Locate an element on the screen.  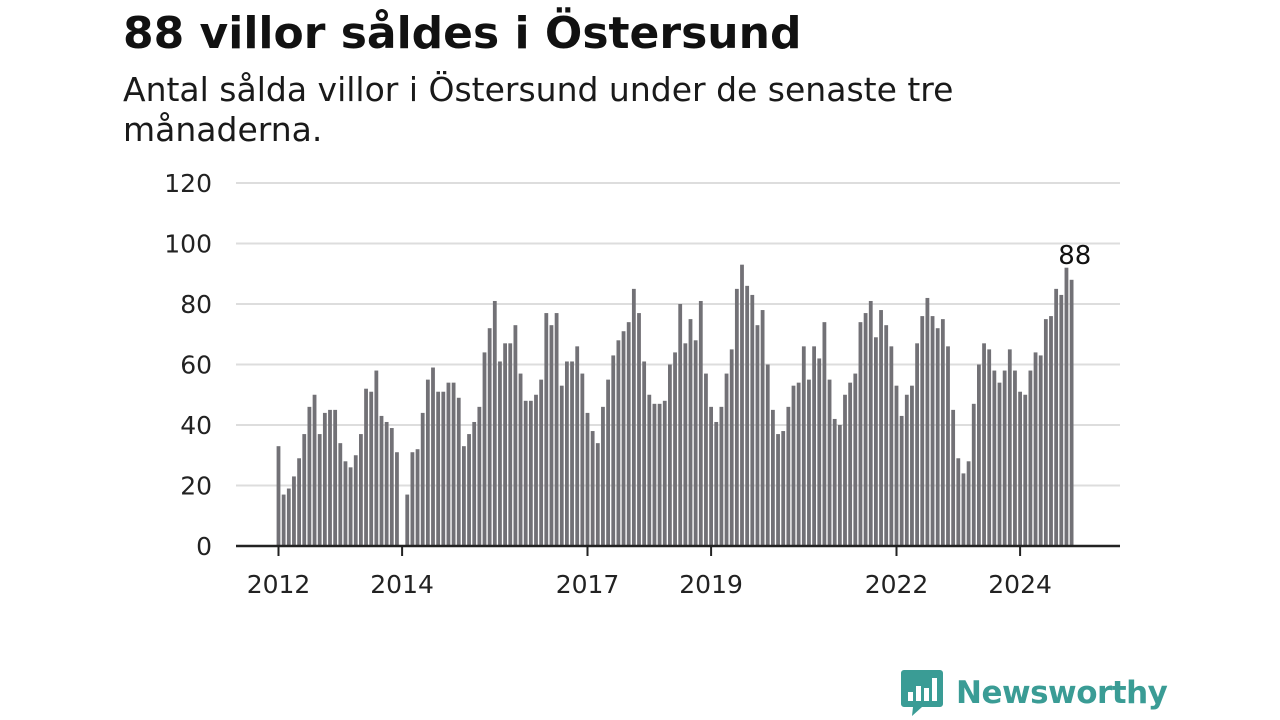
y-tick-label: 40 is located at coordinates (196, 425).